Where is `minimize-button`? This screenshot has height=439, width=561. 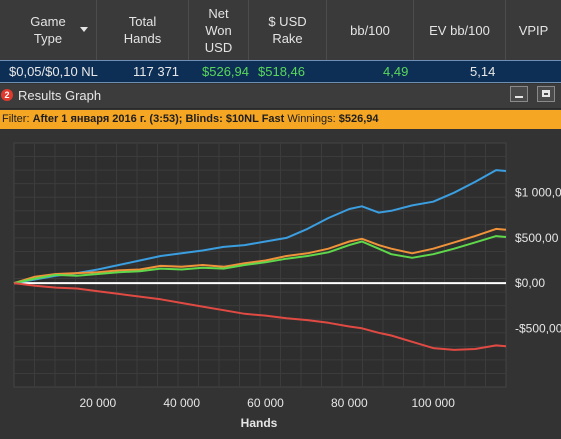
minimize-button is located at coordinates (519, 94).